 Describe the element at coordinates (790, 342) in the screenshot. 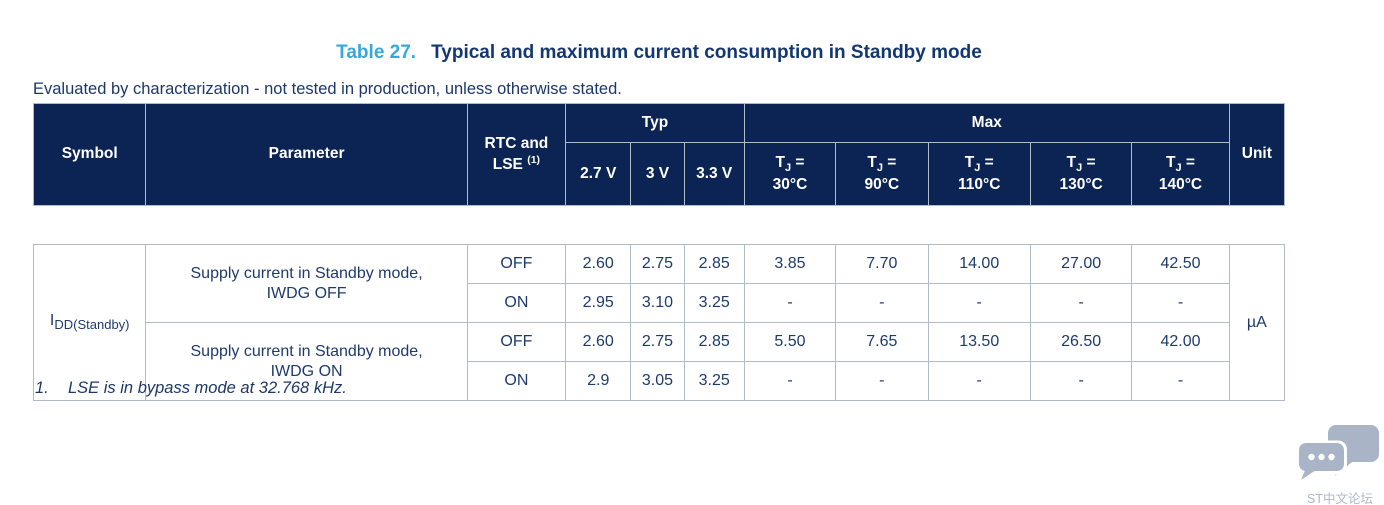

I see `max-value-cell: 5.50` at that location.